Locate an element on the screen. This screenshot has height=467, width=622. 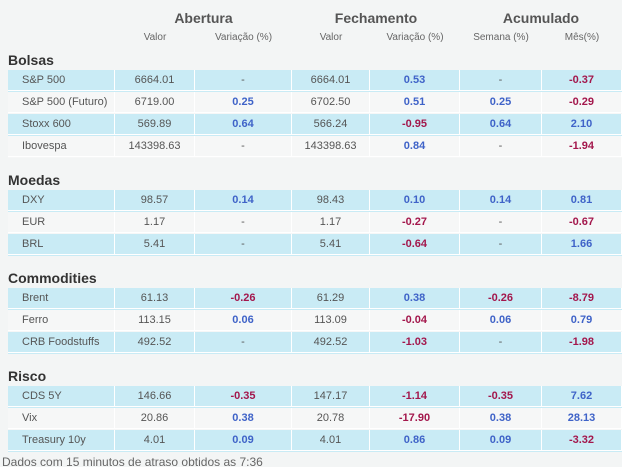
section-title: Commodities is located at coordinates (52, 278).